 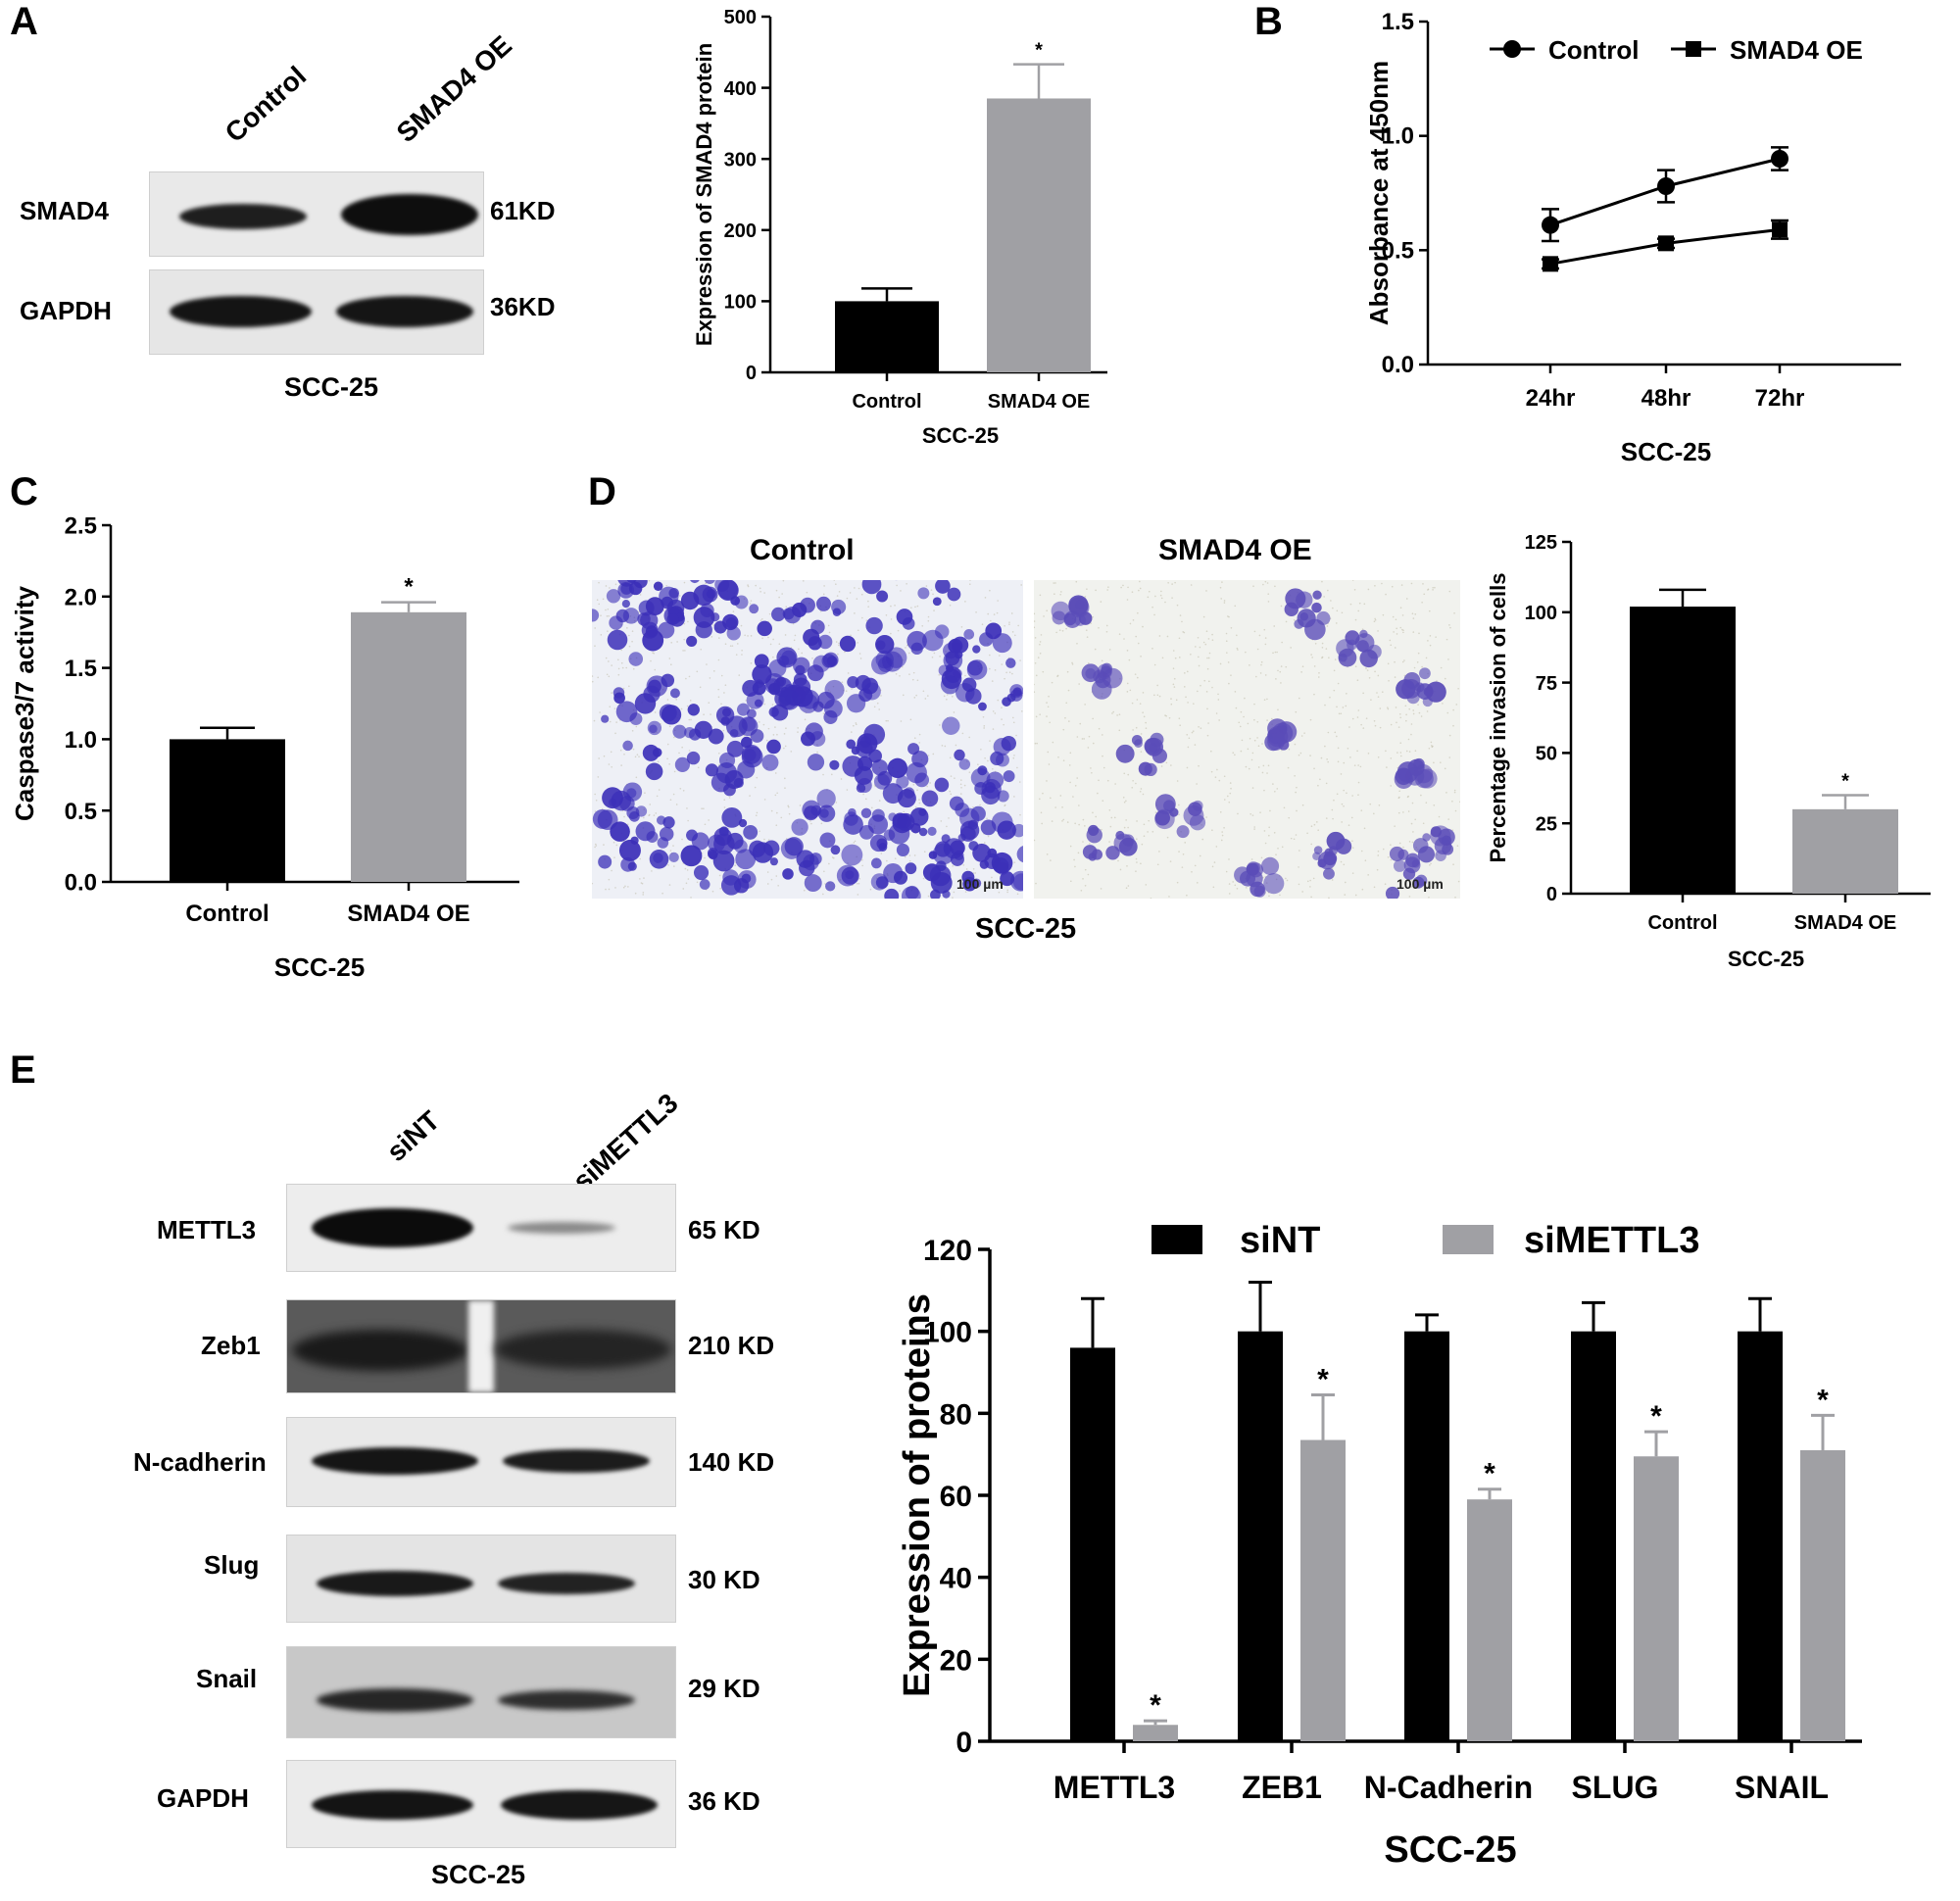 What do you see at coordinates (1782, 1787) in the screenshot?
I see `x-tick-label: SNAIL` at bounding box center [1782, 1787].